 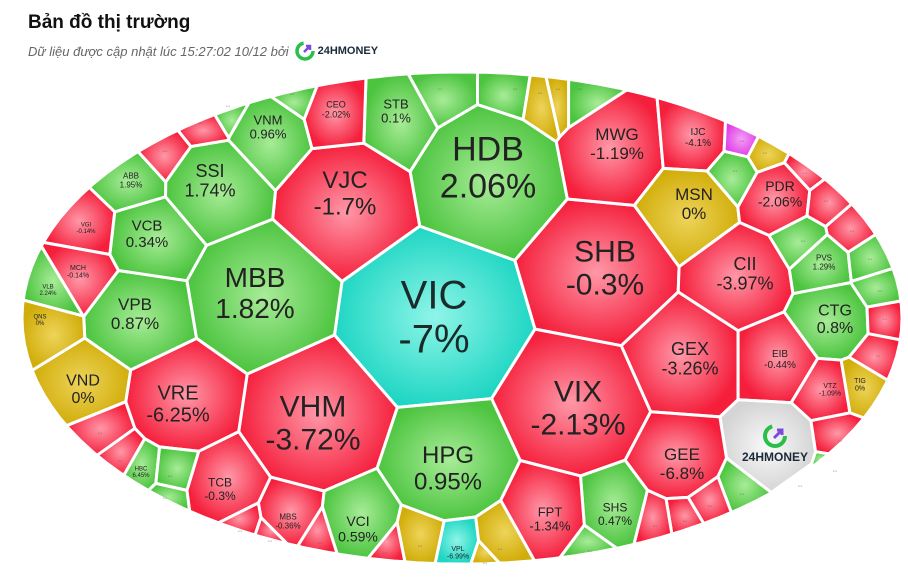 I want to click on cell-ticker: GEX, so click(x=690, y=349).